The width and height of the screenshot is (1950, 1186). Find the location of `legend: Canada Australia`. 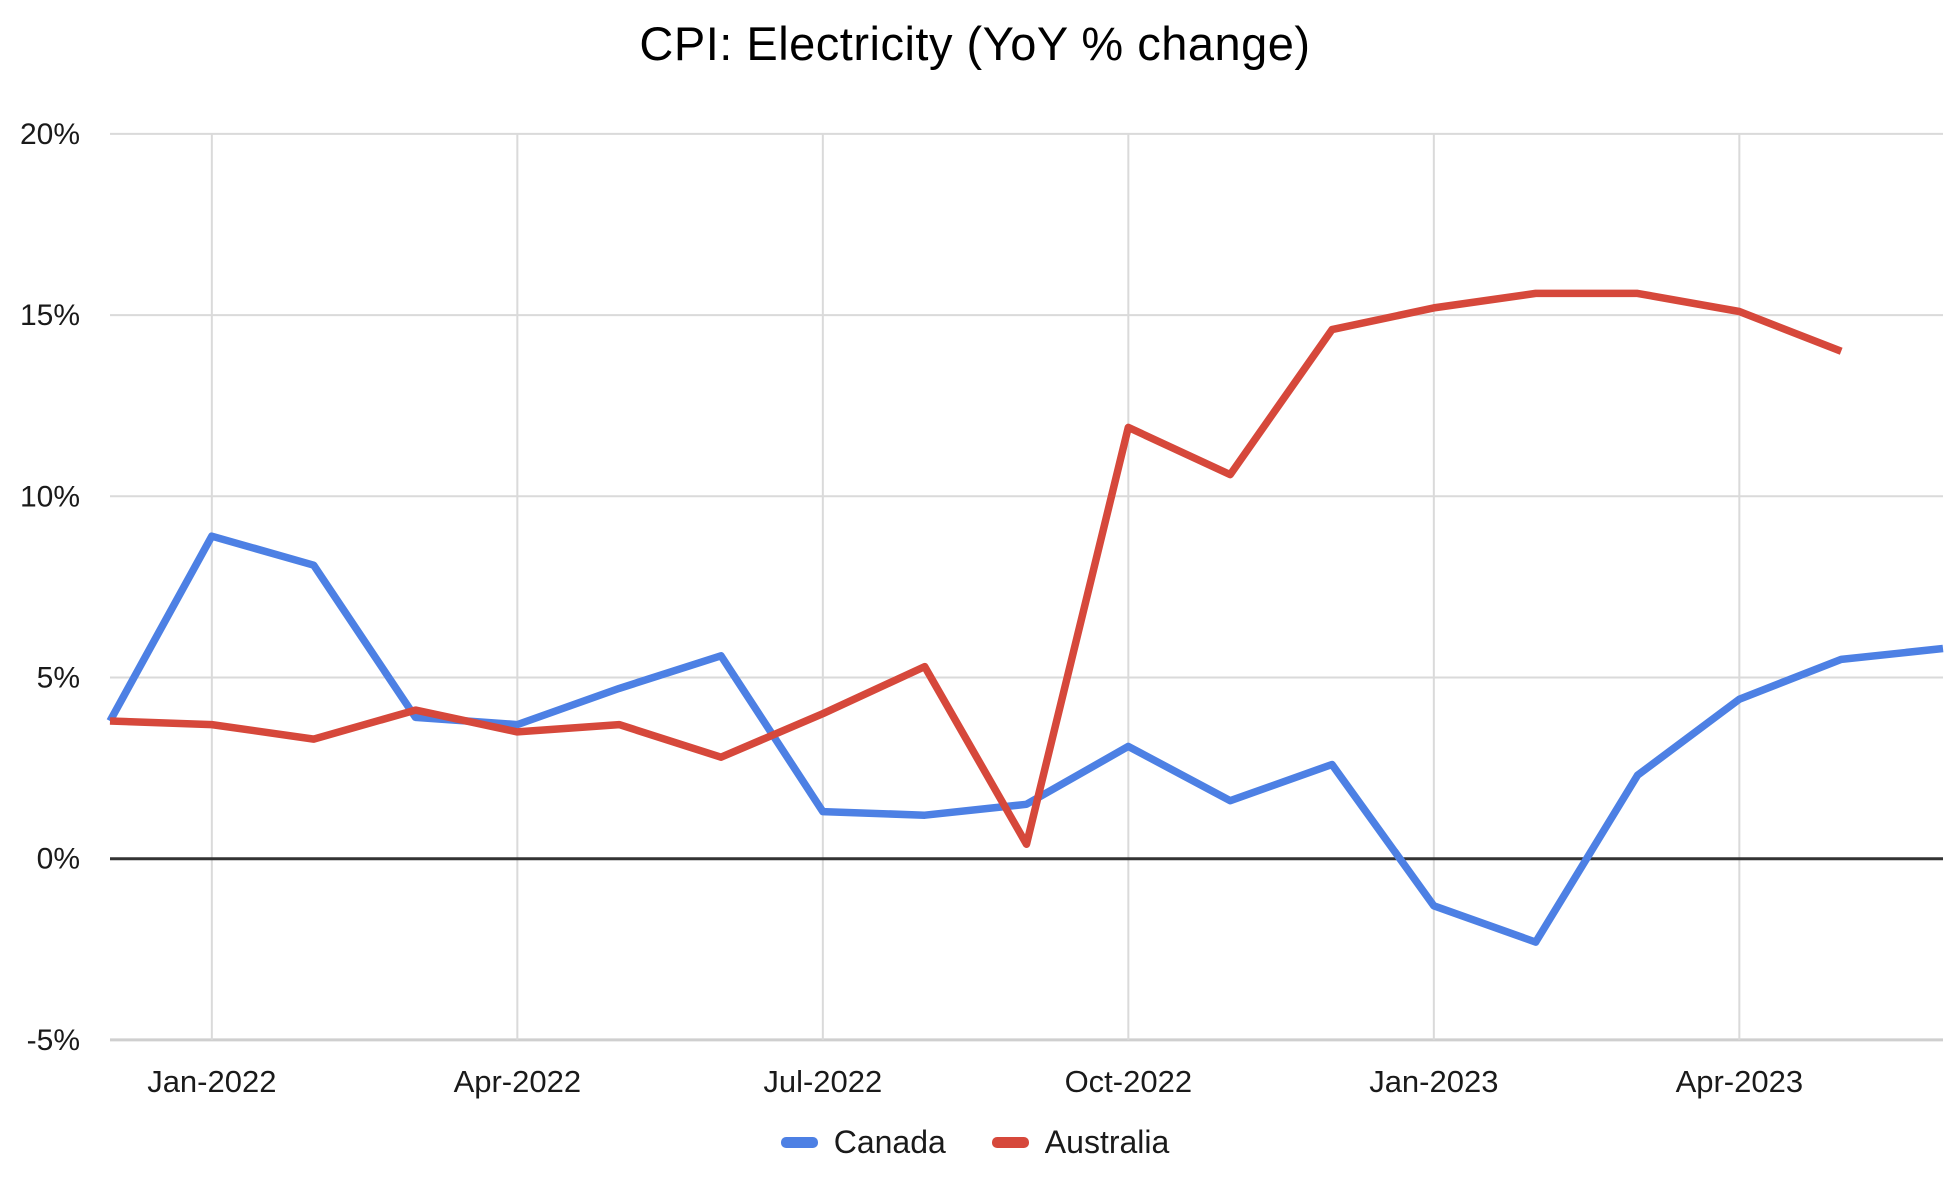

legend: Canada Australia is located at coordinates (975, 1142).